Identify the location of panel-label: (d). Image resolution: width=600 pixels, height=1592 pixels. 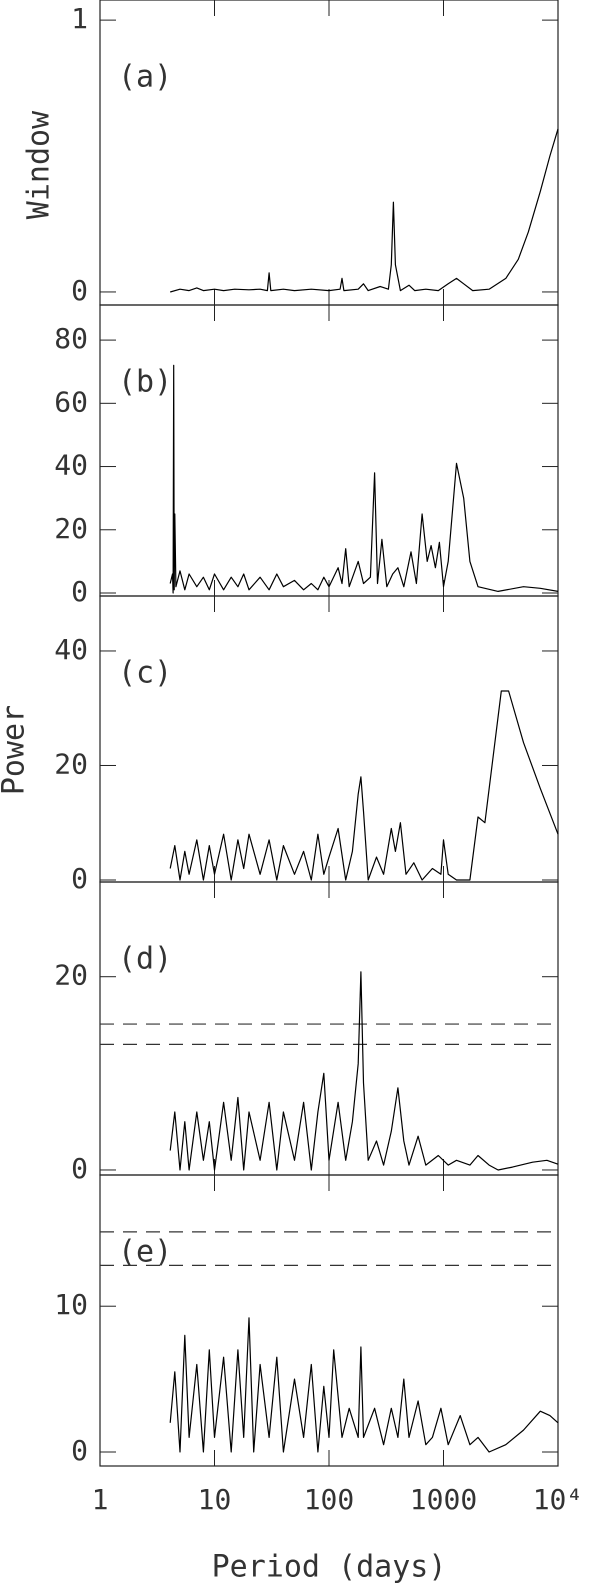
(145, 959).